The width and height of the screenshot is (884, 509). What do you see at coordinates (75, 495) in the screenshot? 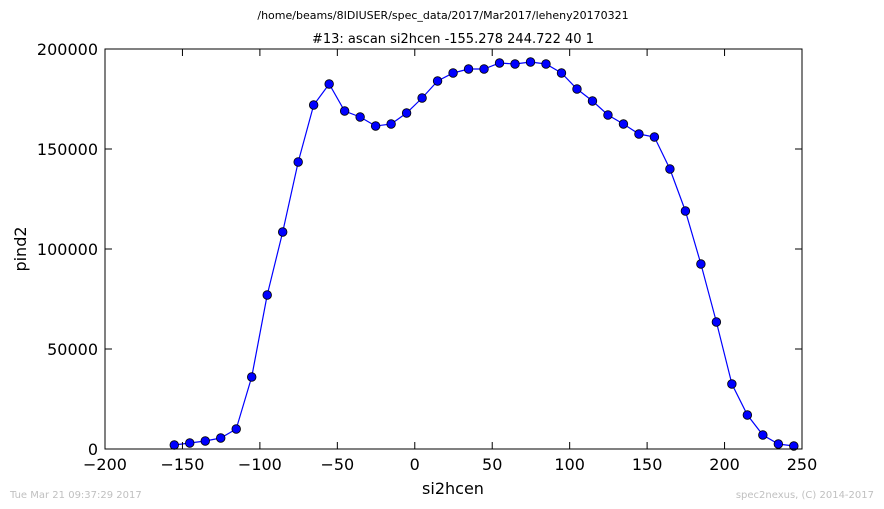
I see `footer-timestamp: Tue Mar 21 09:37:29 2017` at bounding box center [75, 495].